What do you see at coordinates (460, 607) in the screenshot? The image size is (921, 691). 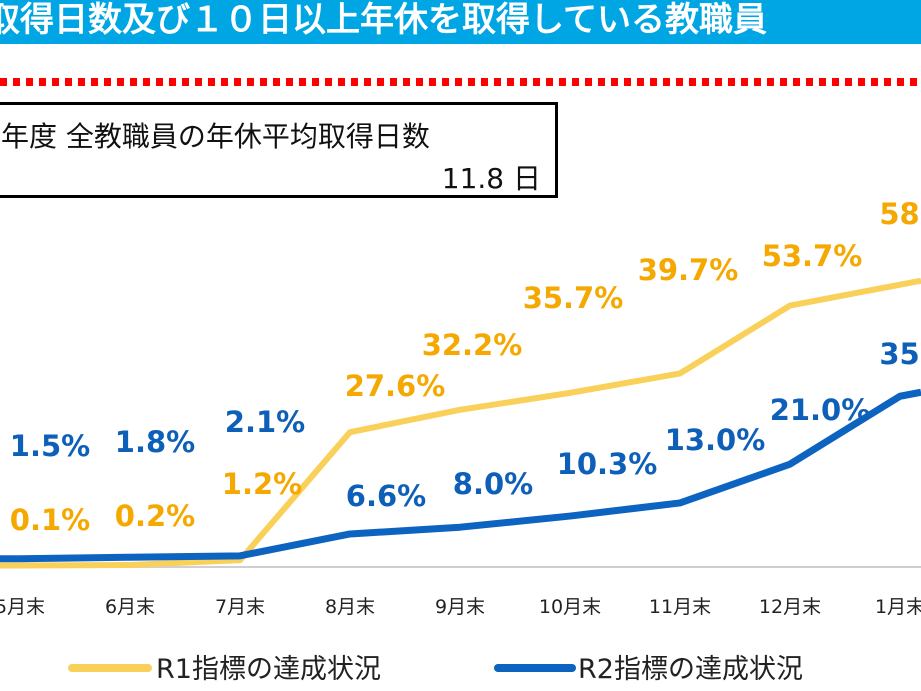 I see `x-tick-label: 9月末` at bounding box center [460, 607].